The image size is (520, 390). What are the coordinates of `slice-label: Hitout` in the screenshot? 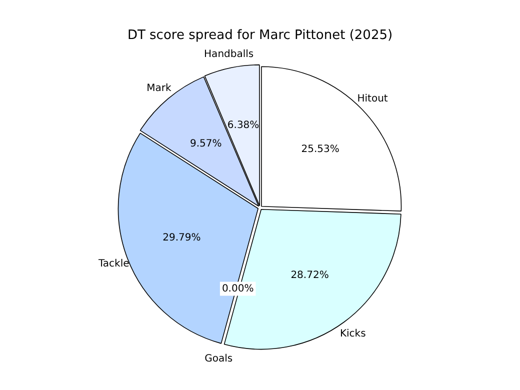 It's located at (372, 99).